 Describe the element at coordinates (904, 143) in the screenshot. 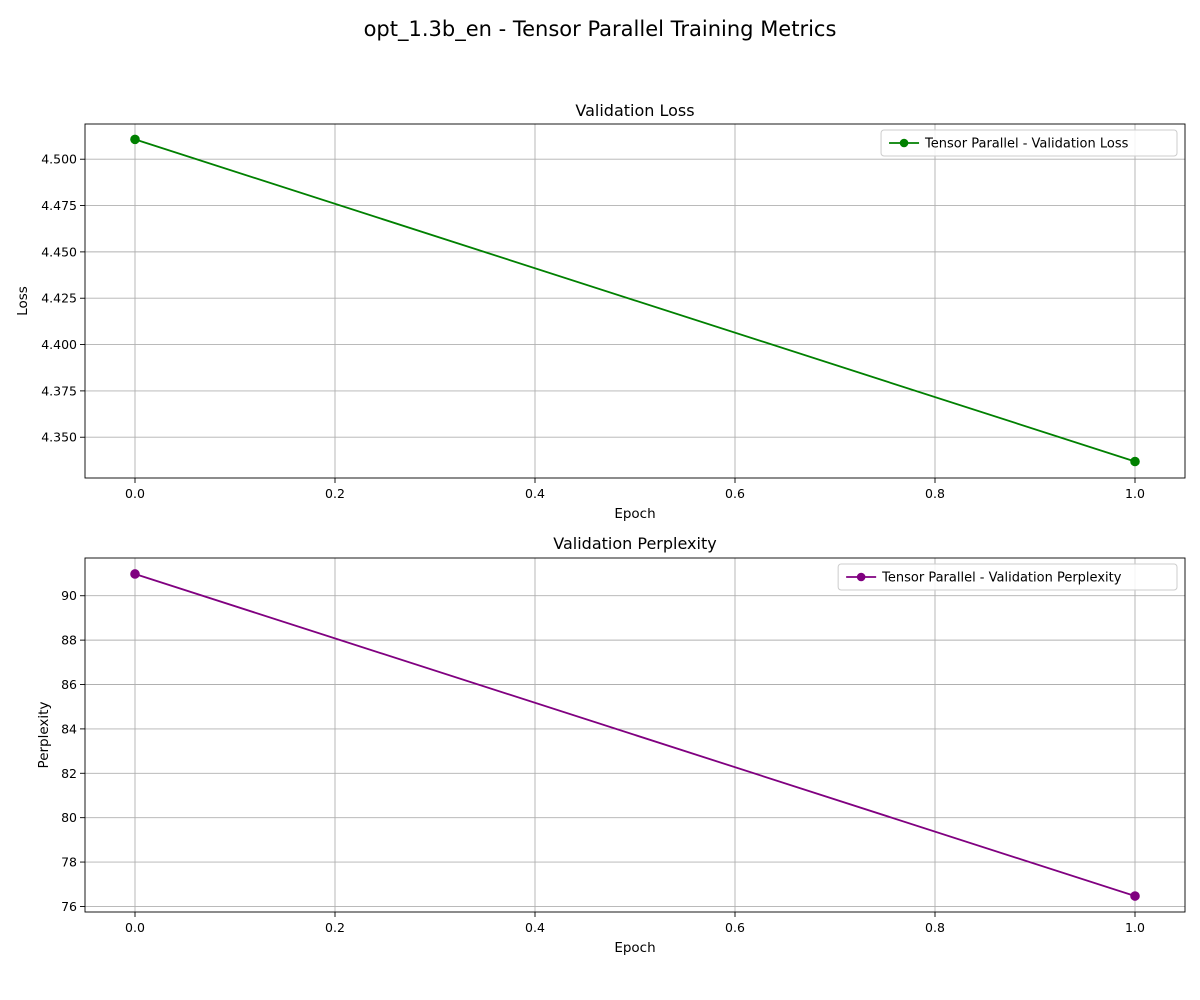

I see `loss-legend-marker` at that location.